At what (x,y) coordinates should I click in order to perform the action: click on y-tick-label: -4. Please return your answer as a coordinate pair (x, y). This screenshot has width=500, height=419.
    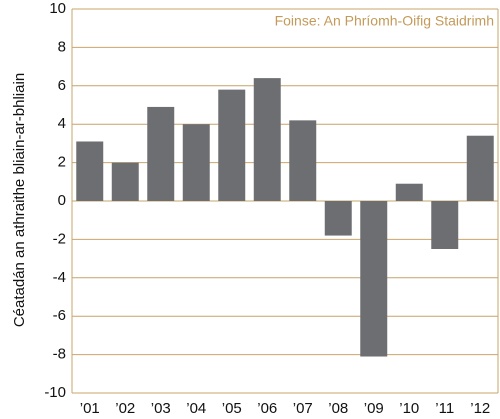
    Looking at the image, I should click on (59, 277).